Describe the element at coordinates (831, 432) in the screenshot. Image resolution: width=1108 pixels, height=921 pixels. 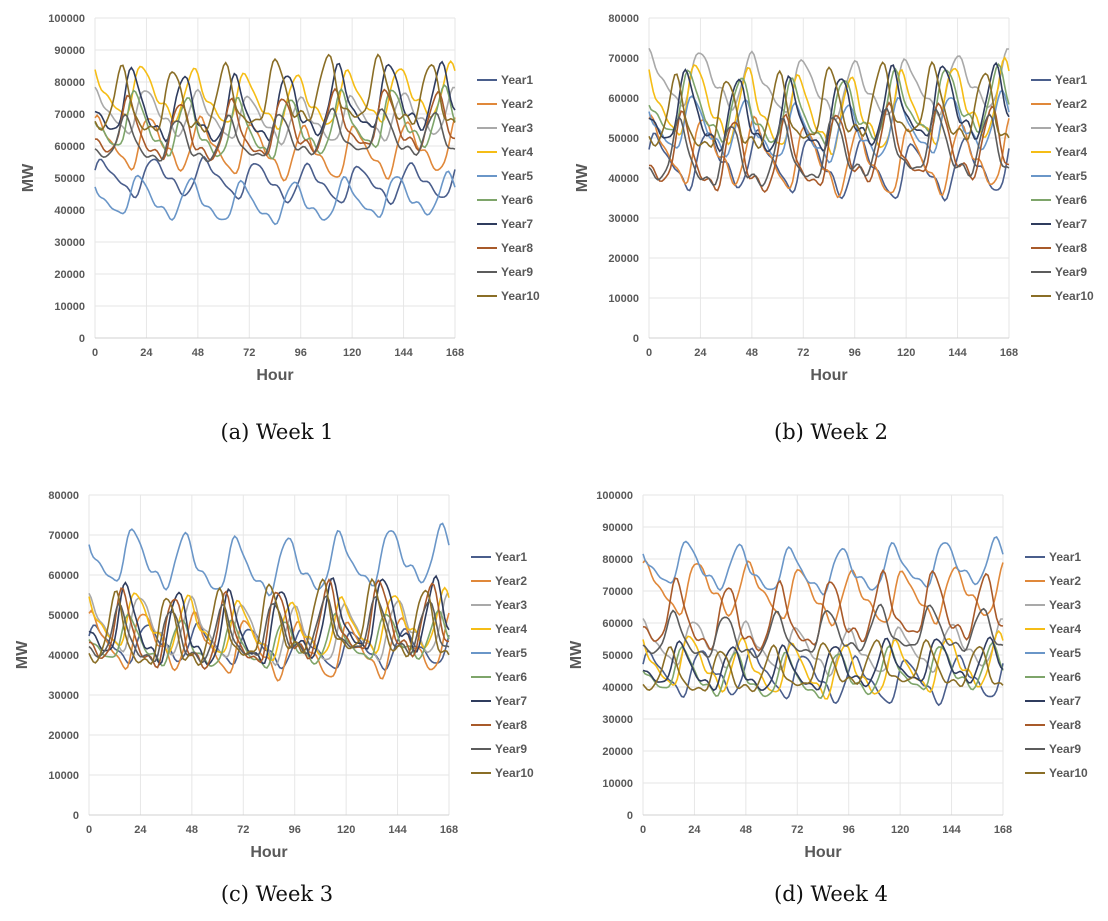
I see `chart-caption: (b) Week 2` at that location.